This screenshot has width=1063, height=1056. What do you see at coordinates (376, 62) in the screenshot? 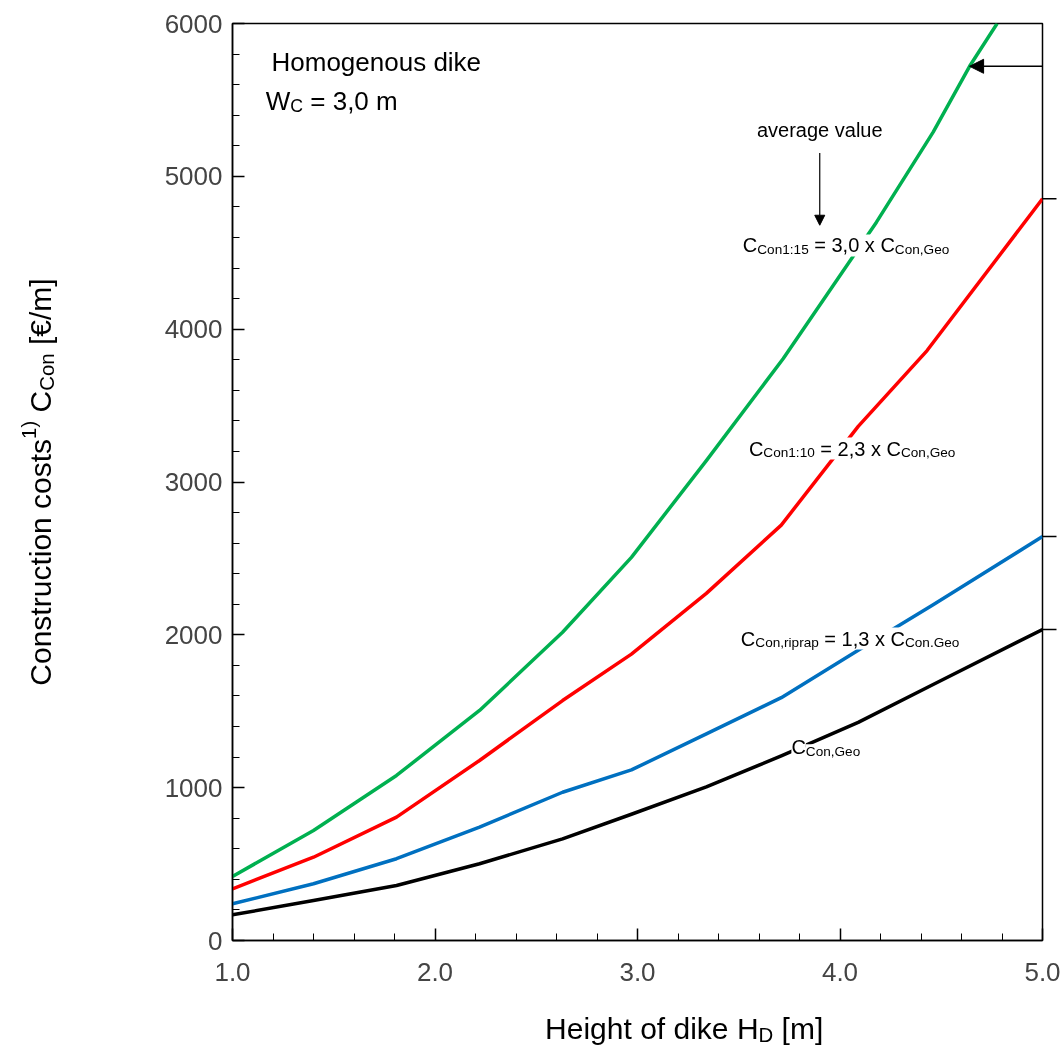
I see `annotation: Homogenous dike` at bounding box center [376, 62].